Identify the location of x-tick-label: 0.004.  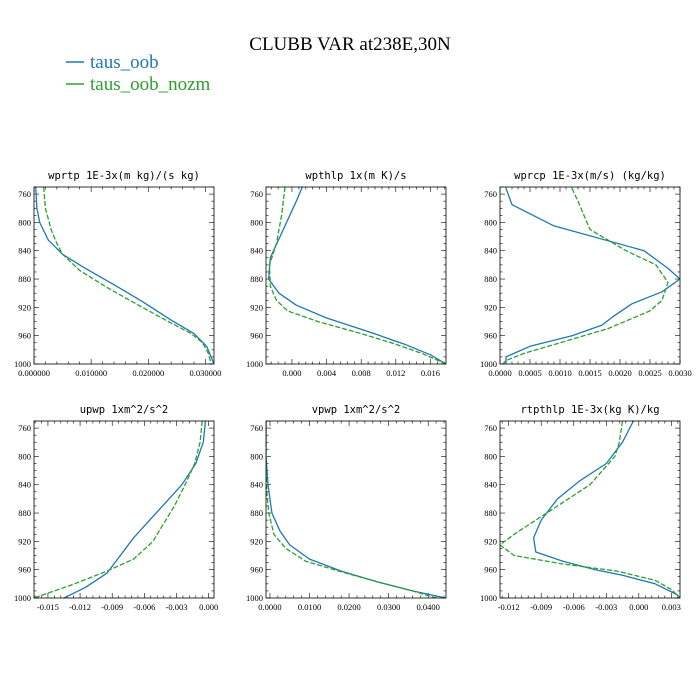
(327, 373).